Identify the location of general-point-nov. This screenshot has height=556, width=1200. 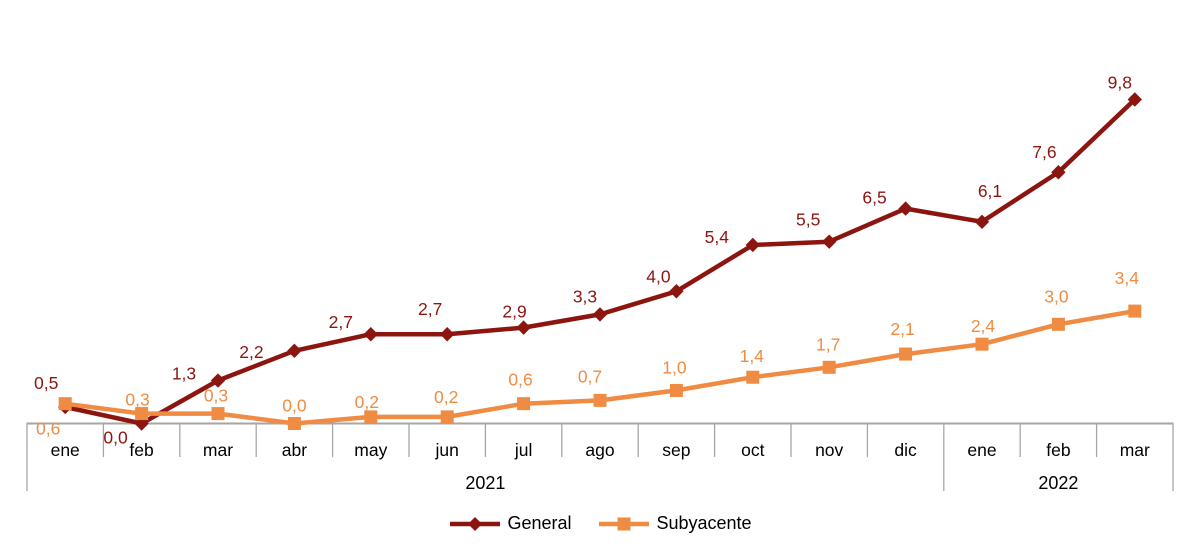
(829, 241).